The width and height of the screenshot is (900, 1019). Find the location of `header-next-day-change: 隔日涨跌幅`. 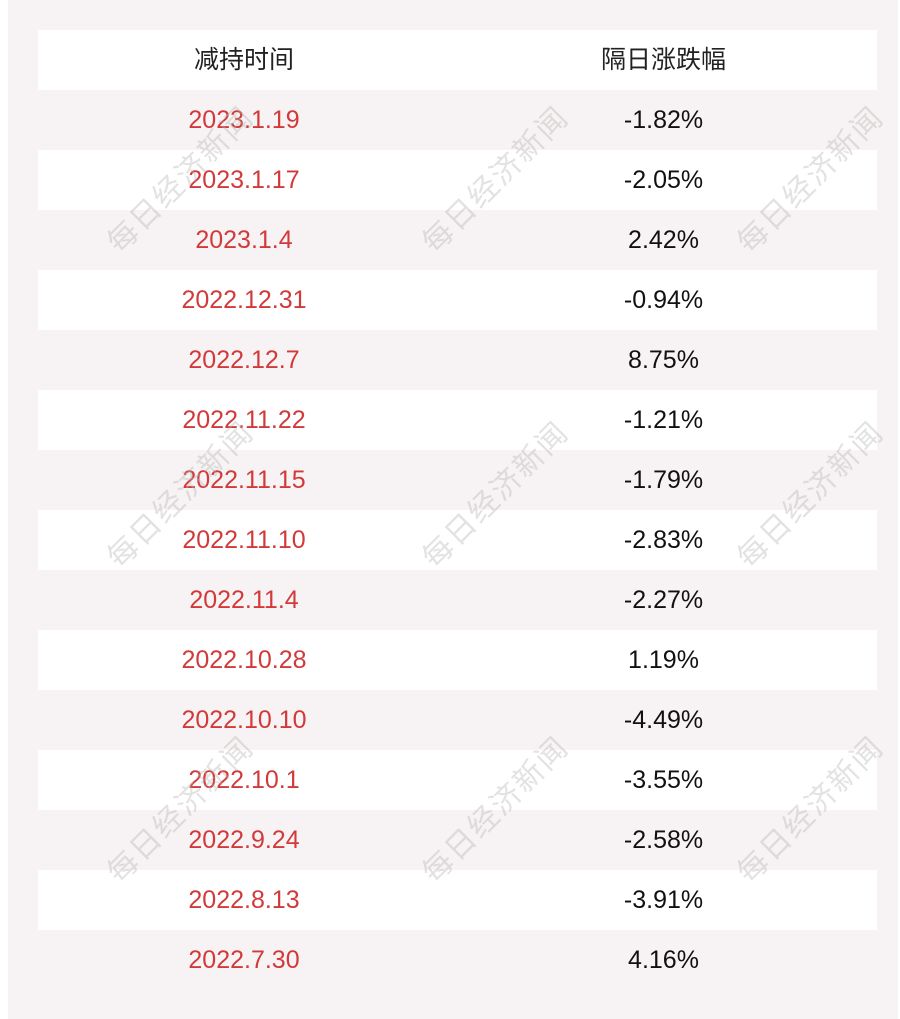

header-next-day-change: 隔日涨跌幅 is located at coordinates (663, 60).